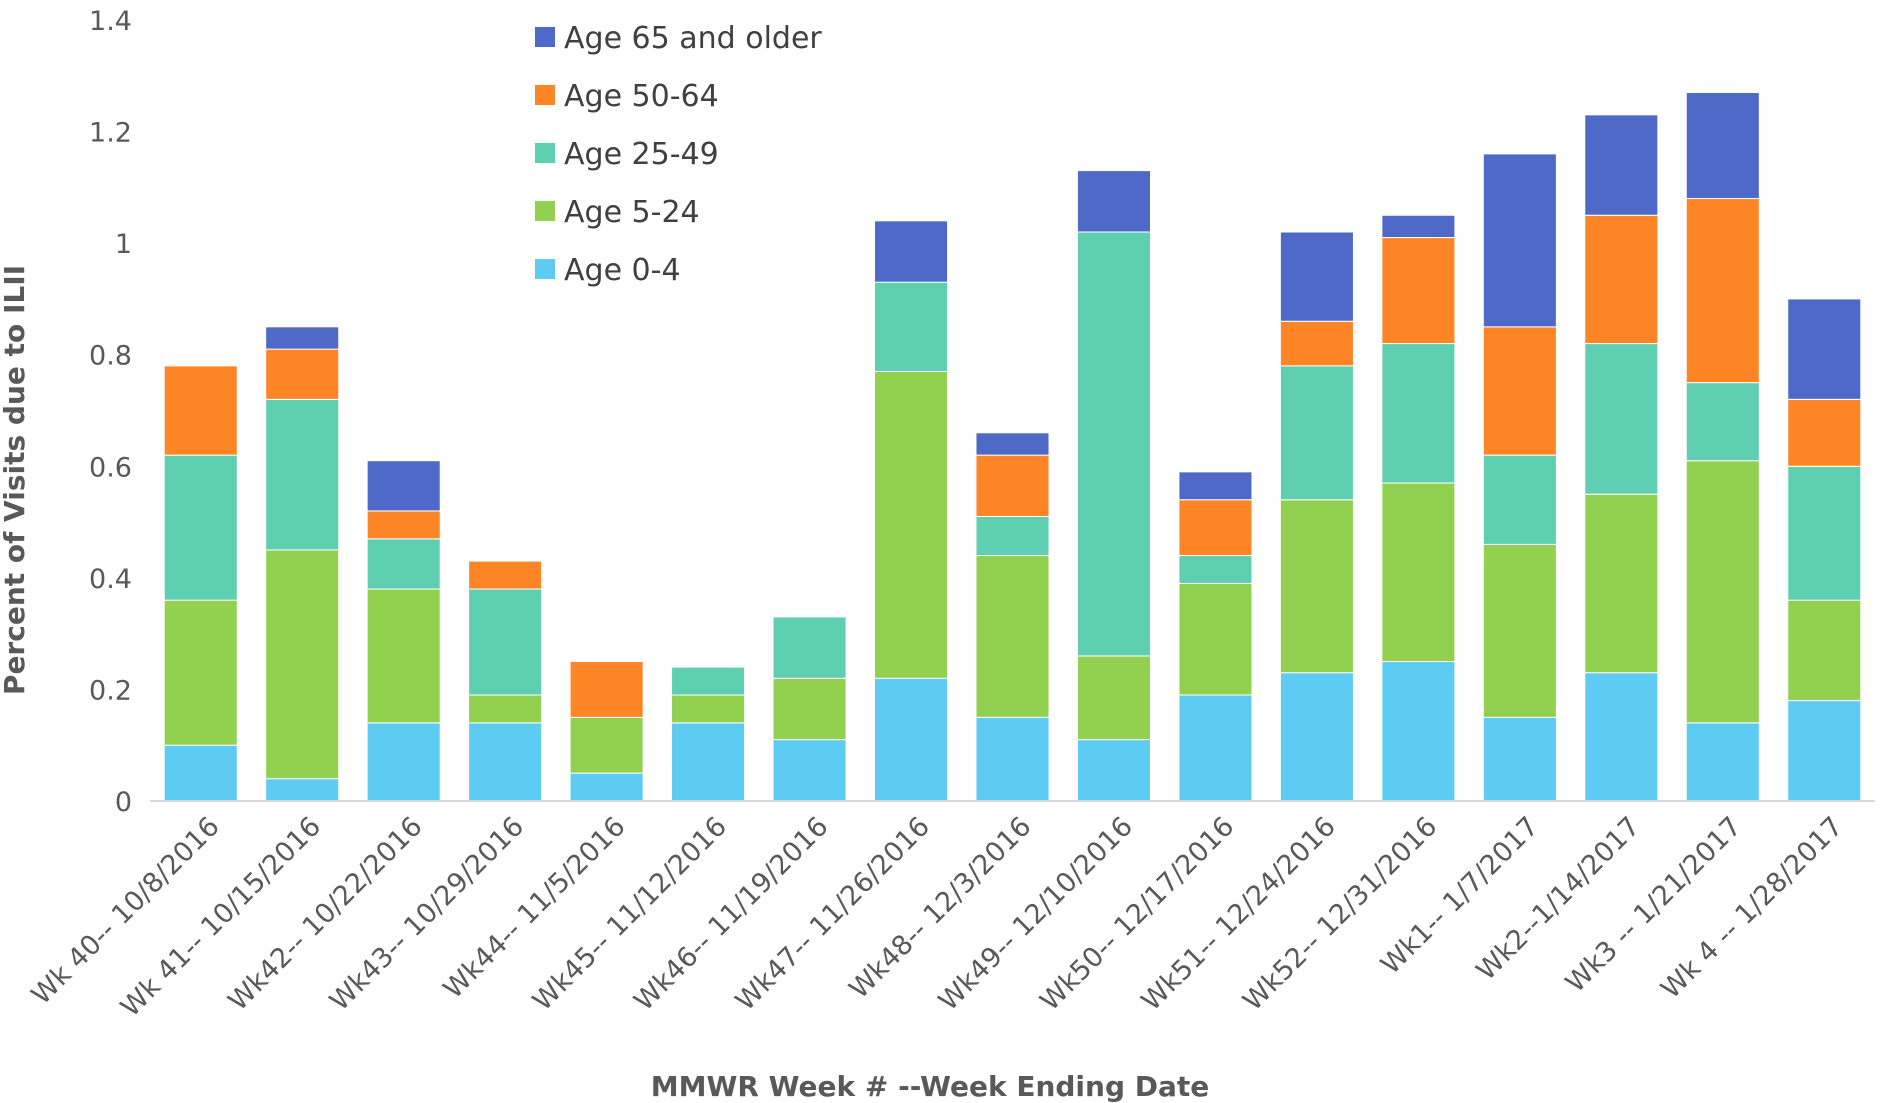  Describe the element at coordinates (110, 690) in the screenshot. I see `y-tick-label: 0.2` at that location.